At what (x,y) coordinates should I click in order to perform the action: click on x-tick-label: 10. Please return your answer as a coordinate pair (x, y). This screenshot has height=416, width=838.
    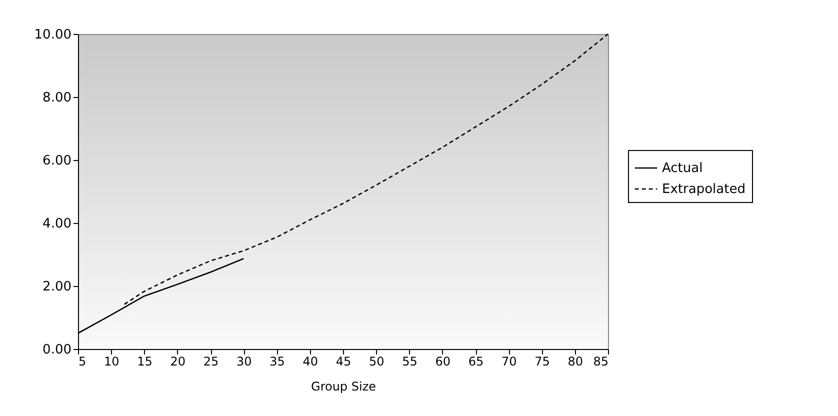
    Looking at the image, I should click on (112, 361).